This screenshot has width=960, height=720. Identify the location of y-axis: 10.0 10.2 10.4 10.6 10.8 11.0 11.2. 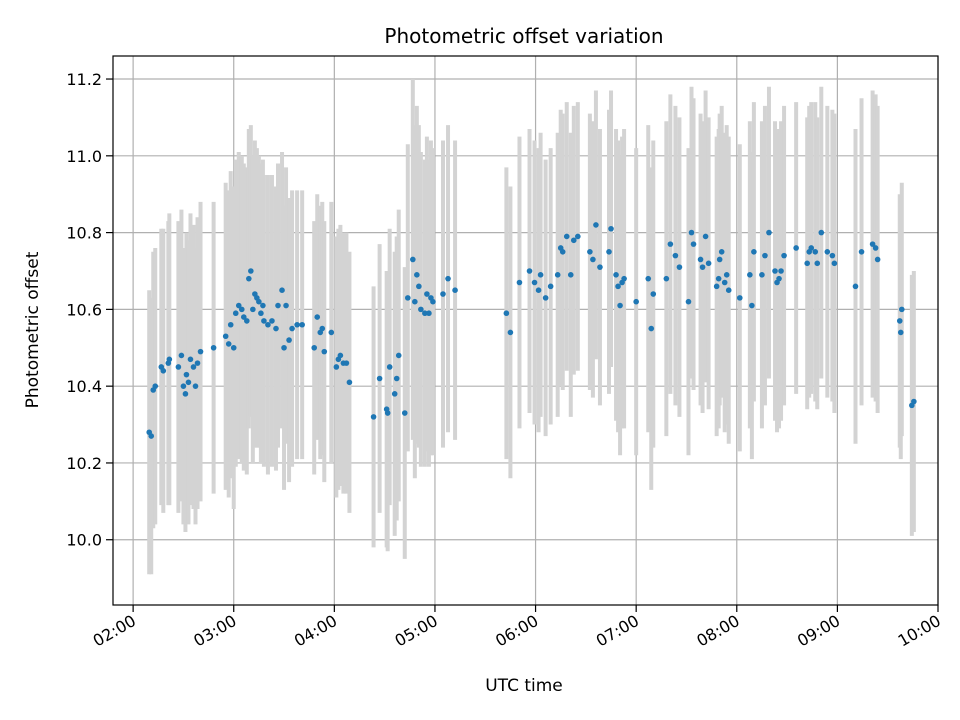
(89, 310).